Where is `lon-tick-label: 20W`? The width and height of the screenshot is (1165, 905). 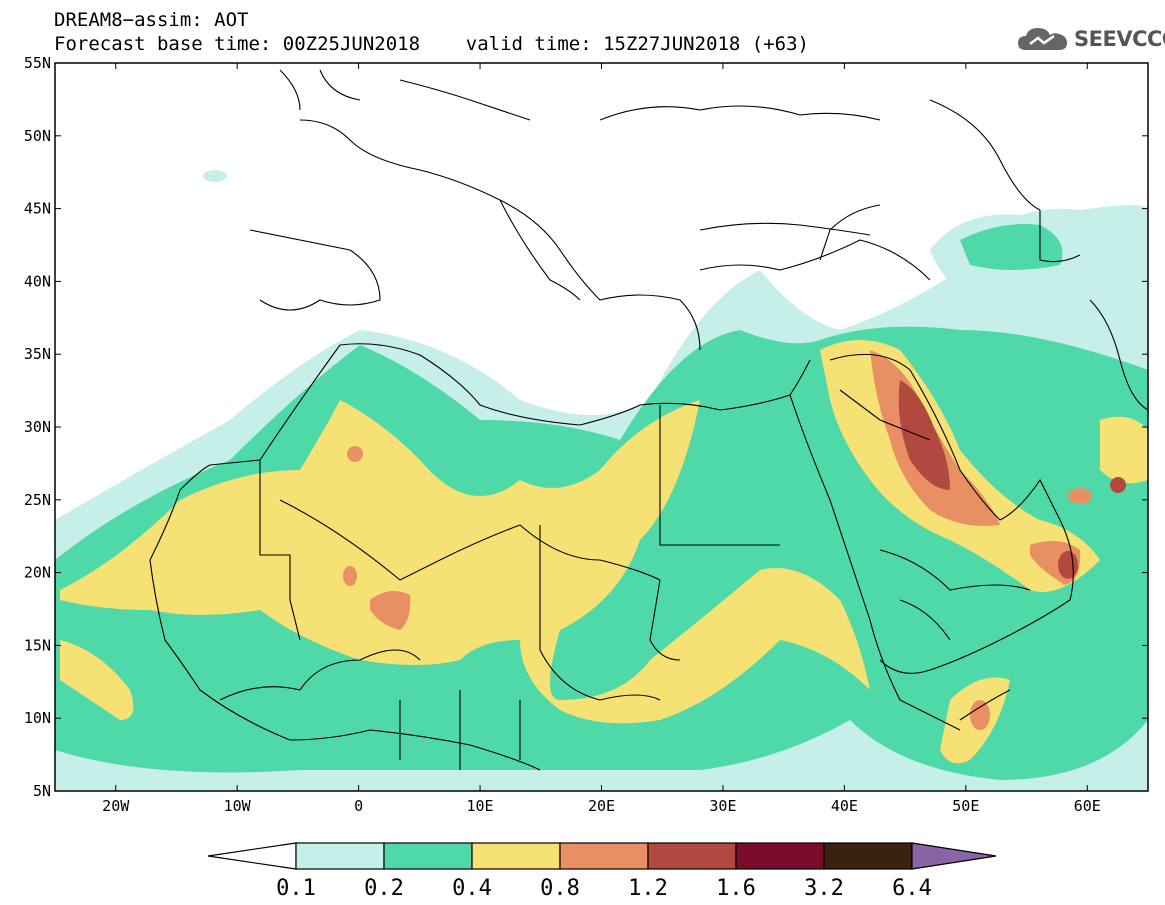 lon-tick-label: 20W is located at coordinates (116, 806).